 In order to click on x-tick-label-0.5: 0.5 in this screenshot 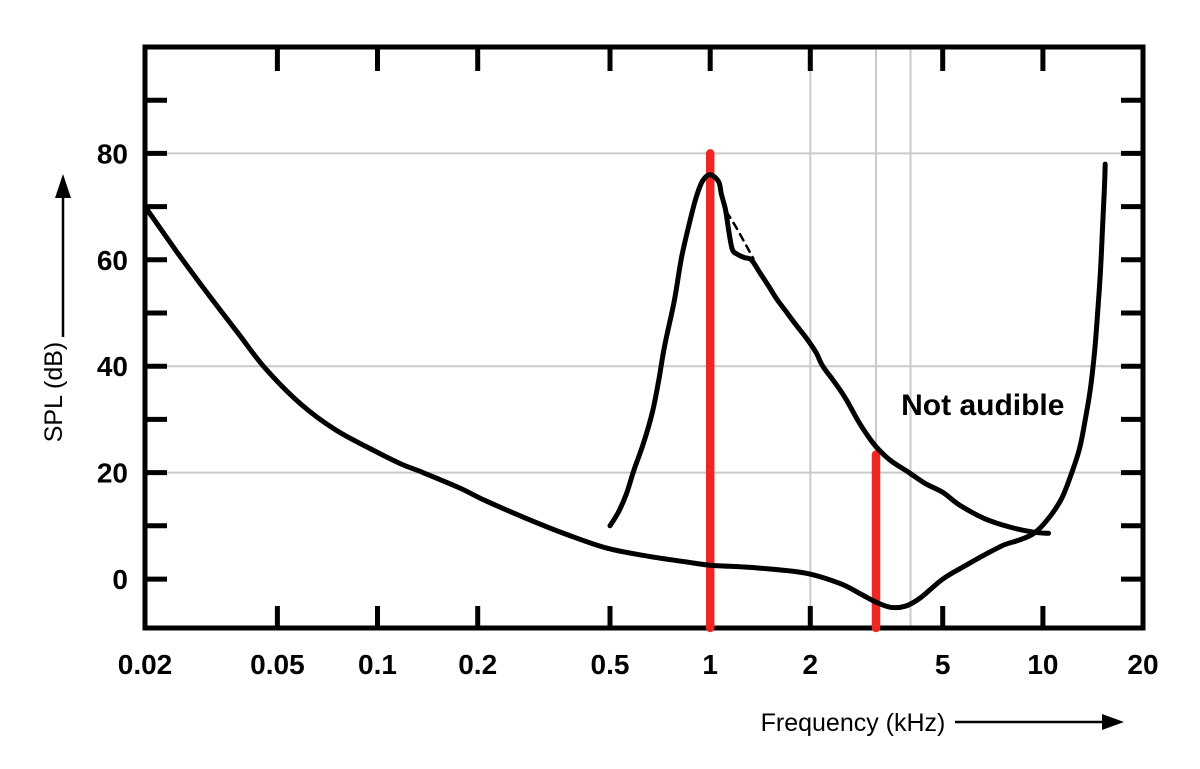, I will do `click(610, 664)`.